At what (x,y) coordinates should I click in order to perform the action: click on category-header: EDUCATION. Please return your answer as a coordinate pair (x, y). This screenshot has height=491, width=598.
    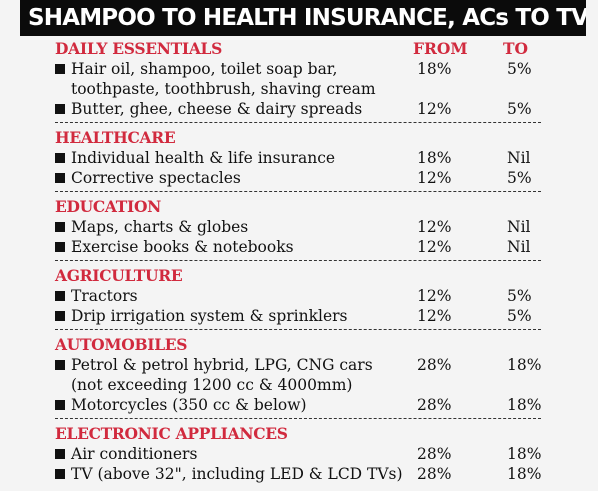
    Looking at the image, I should click on (298, 206).